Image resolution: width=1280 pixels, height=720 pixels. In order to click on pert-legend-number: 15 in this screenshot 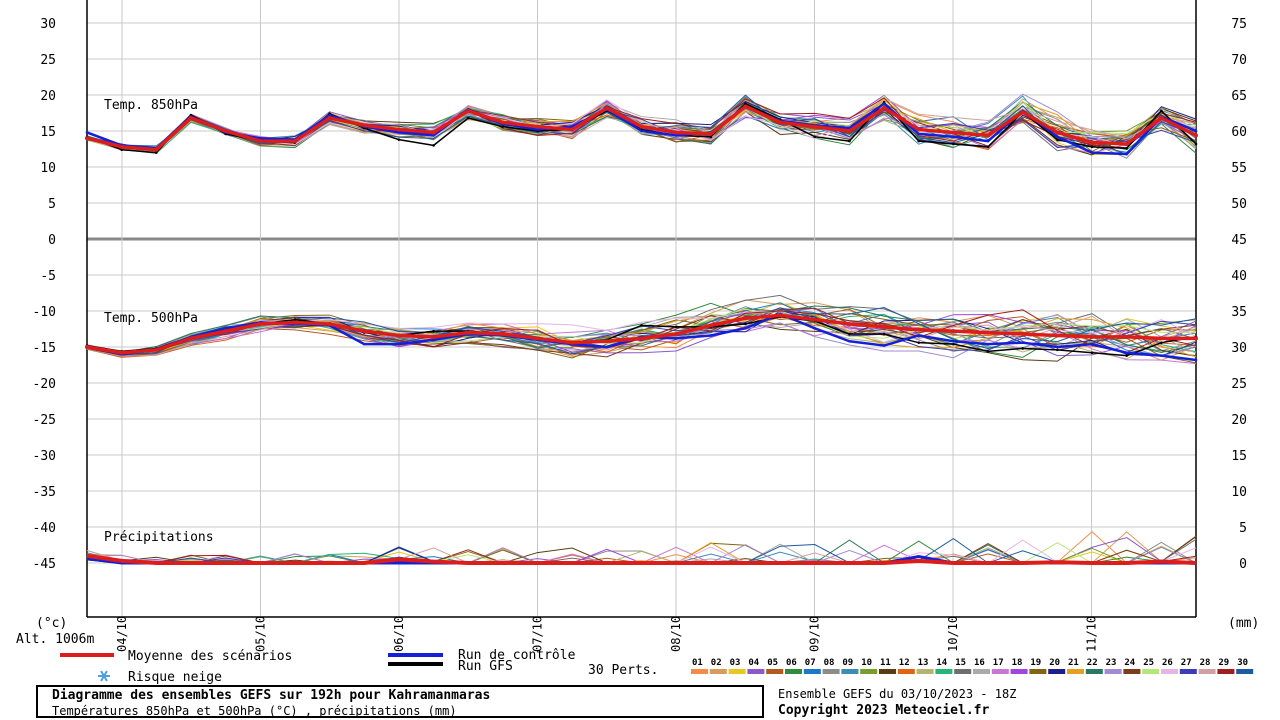, I will do `click(960, 663)`.